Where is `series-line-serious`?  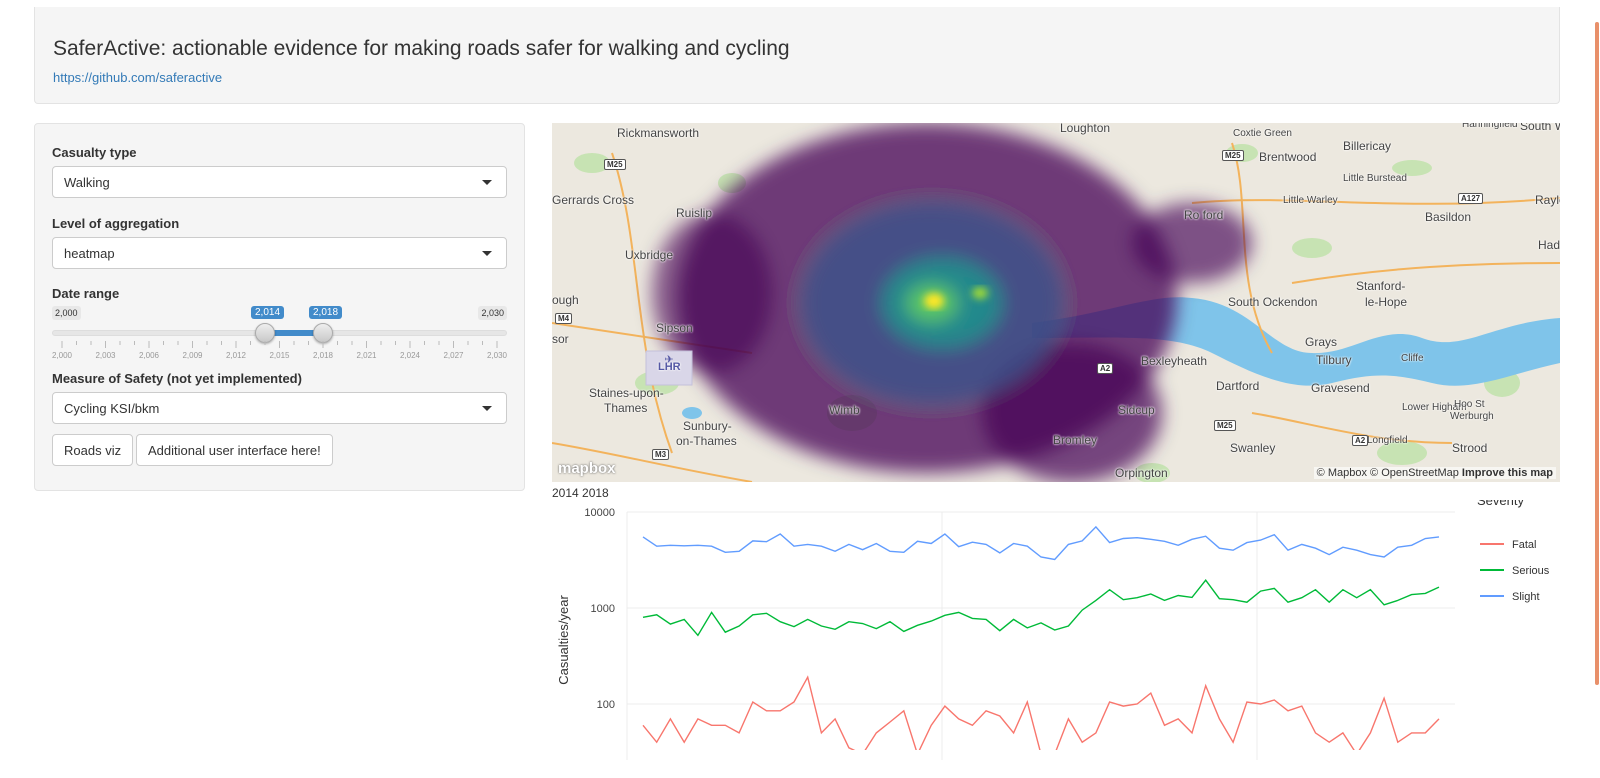
series-line-serious is located at coordinates (1041, 608).